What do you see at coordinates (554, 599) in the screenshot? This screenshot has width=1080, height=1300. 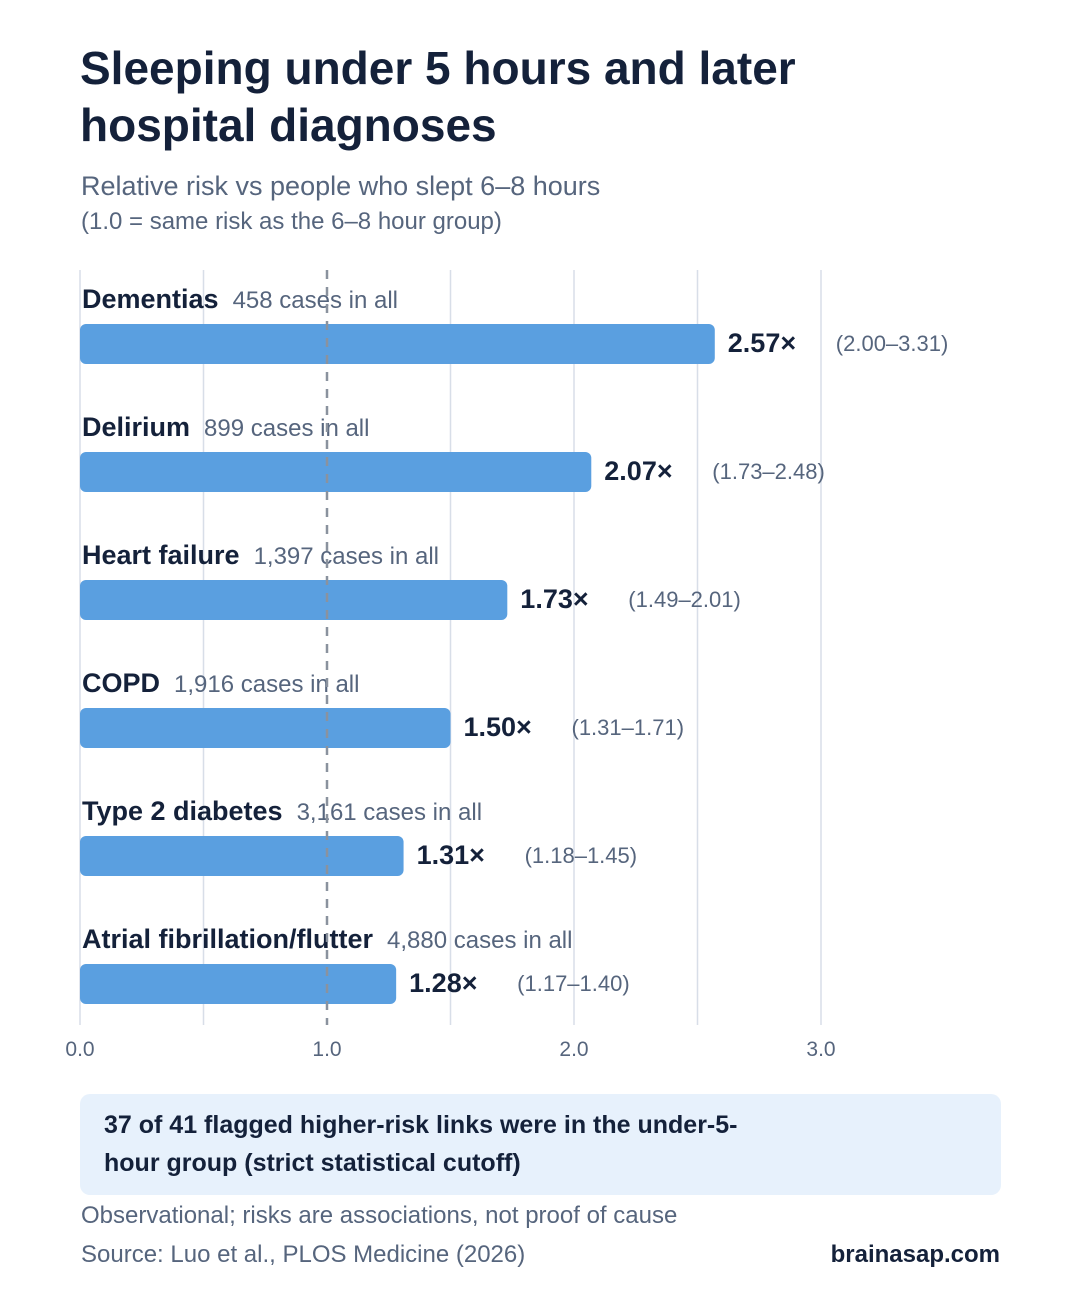 I see `value-label: 1.73×` at bounding box center [554, 599].